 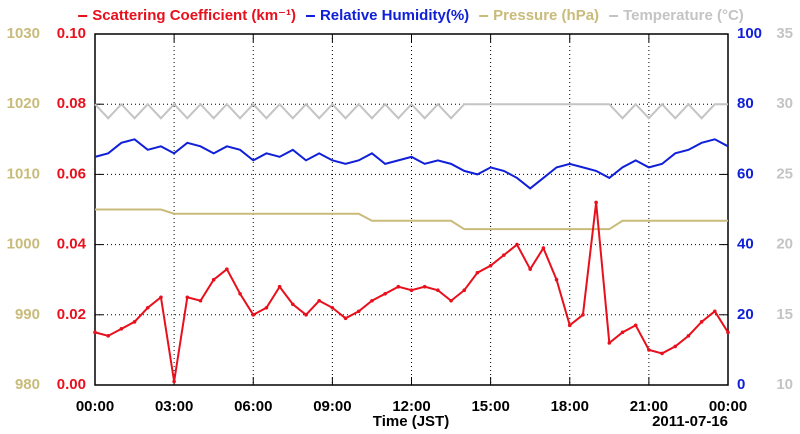 I want to click on x-tick-label: 12:00, so click(x=411, y=406).